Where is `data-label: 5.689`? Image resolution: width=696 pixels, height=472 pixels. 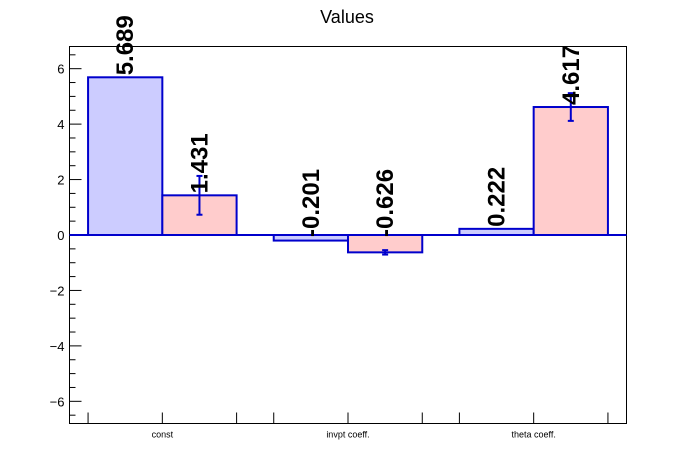
data-label: 5.689 is located at coordinates (125, 45).